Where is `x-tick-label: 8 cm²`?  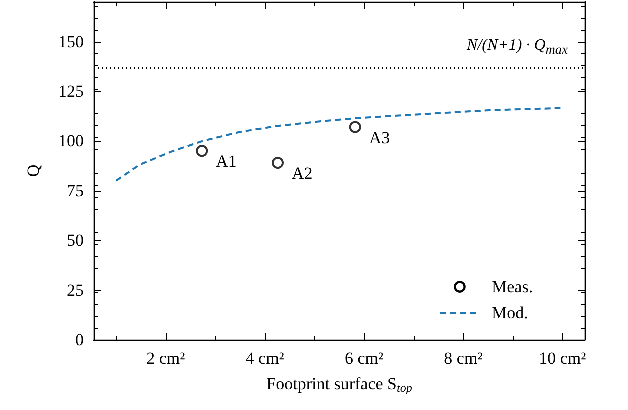
x-tick-label: 8 cm² is located at coordinates (463, 358).